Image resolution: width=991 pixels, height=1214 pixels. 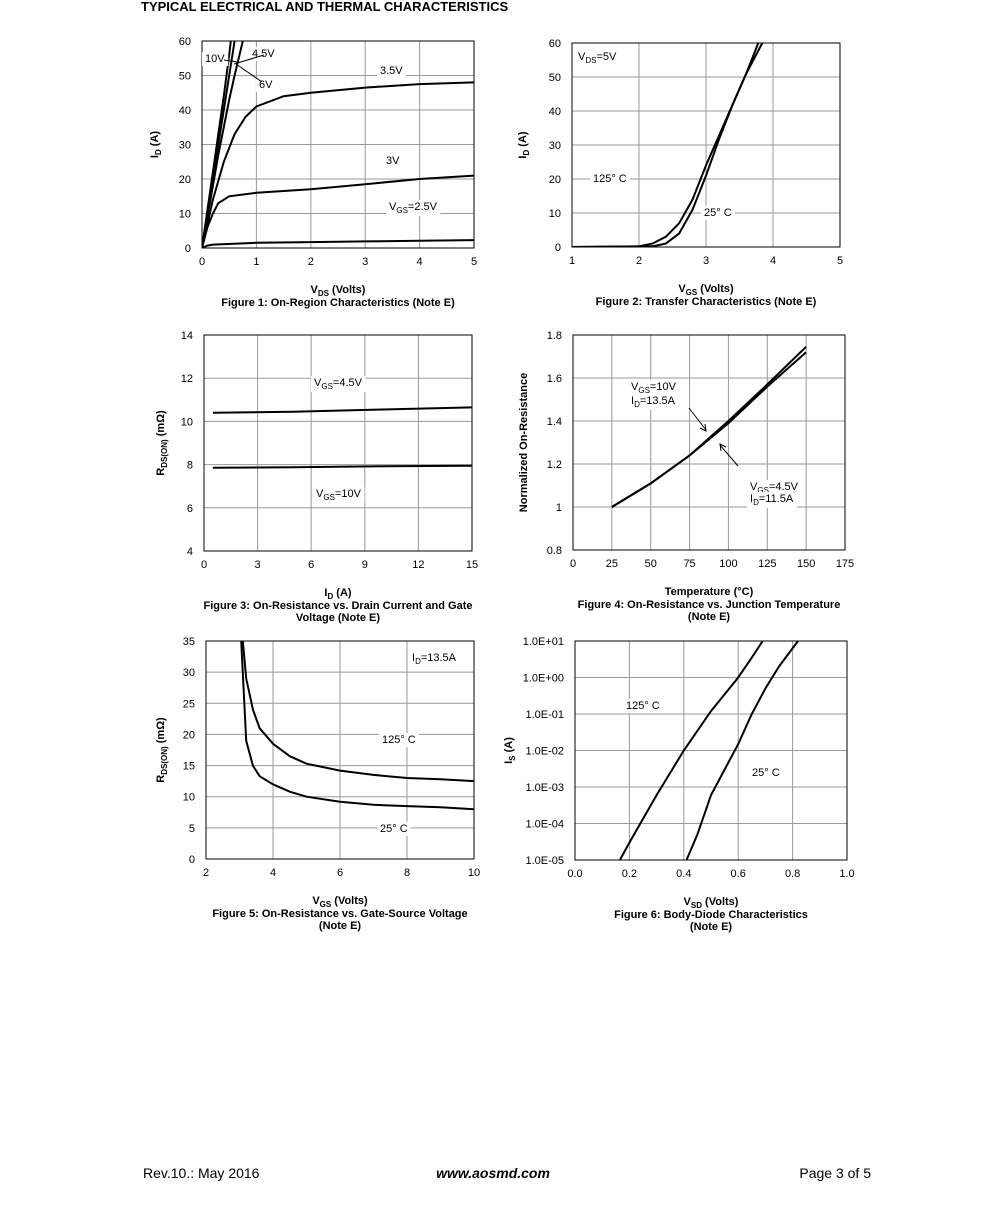 I want to click on arrow-line, so click(x=697, y=419).